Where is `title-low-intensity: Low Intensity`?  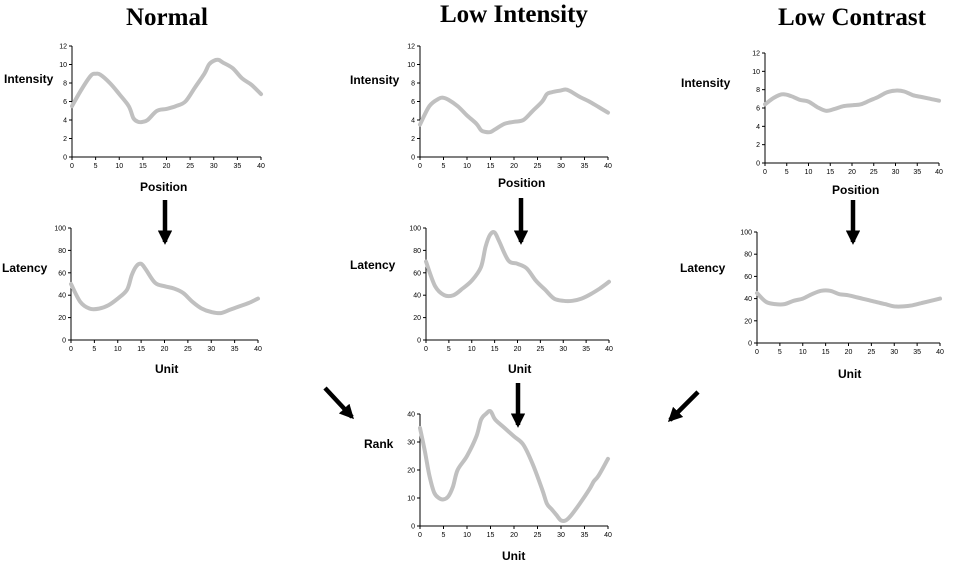 title-low-intensity: Low Intensity is located at coordinates (514, 14).